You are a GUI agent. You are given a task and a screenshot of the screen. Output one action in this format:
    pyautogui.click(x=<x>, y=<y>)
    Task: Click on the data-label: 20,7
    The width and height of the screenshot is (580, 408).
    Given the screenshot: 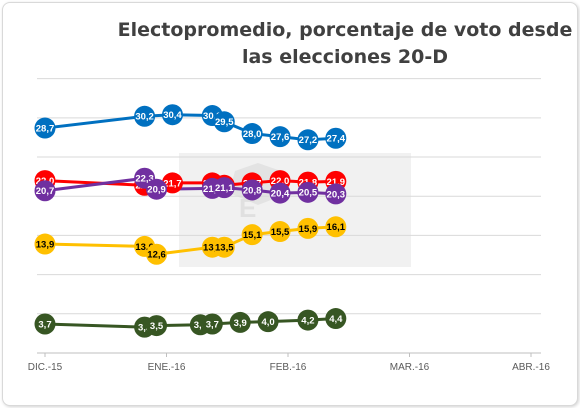 What is the action you would take?
    pyautogui.click(x=45, y=191)
    